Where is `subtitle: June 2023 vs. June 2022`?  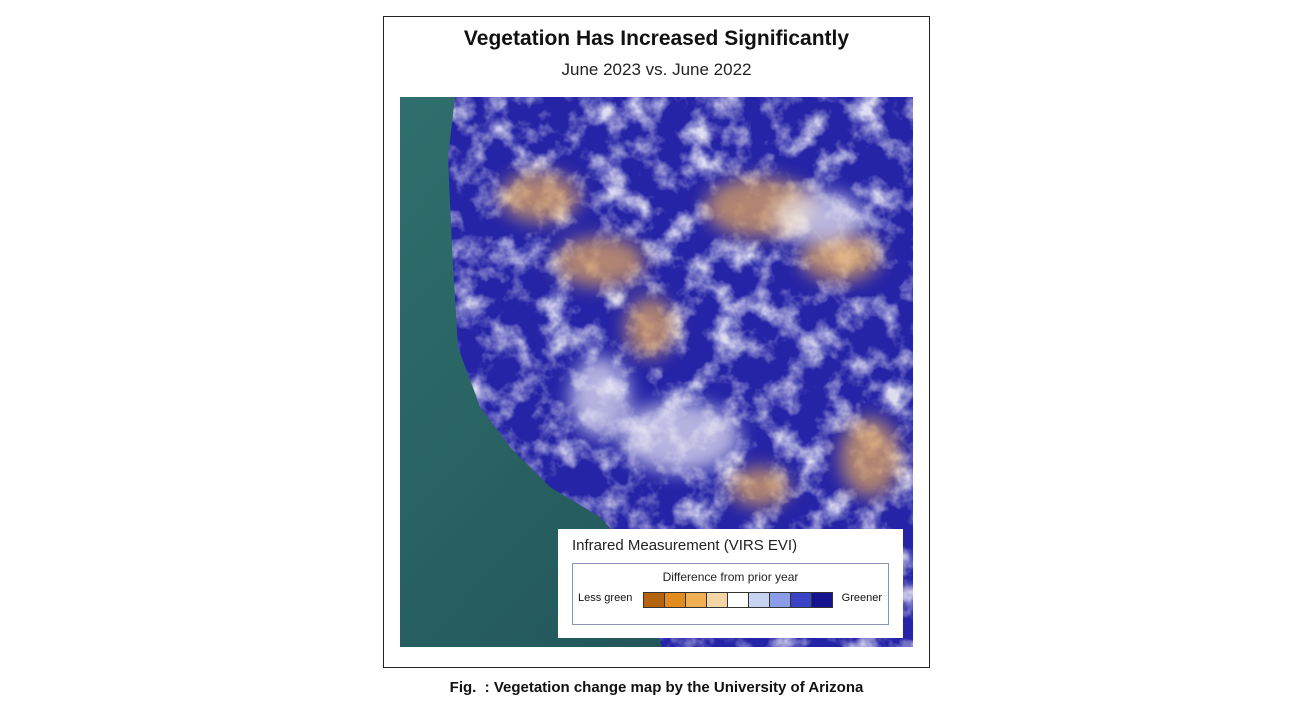
subtitle: June 2023 vs. June 2022 is located at coordinates (656, 69).